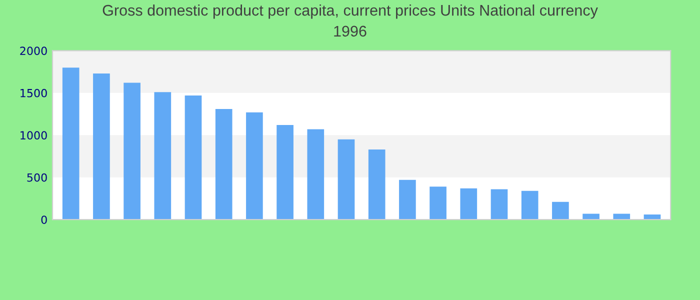 The width and height of the screenshot is (700, 300). Describe the element at coordinates (33, 93) in the screenshot. I see `y-tick-label: 1500` at that location.